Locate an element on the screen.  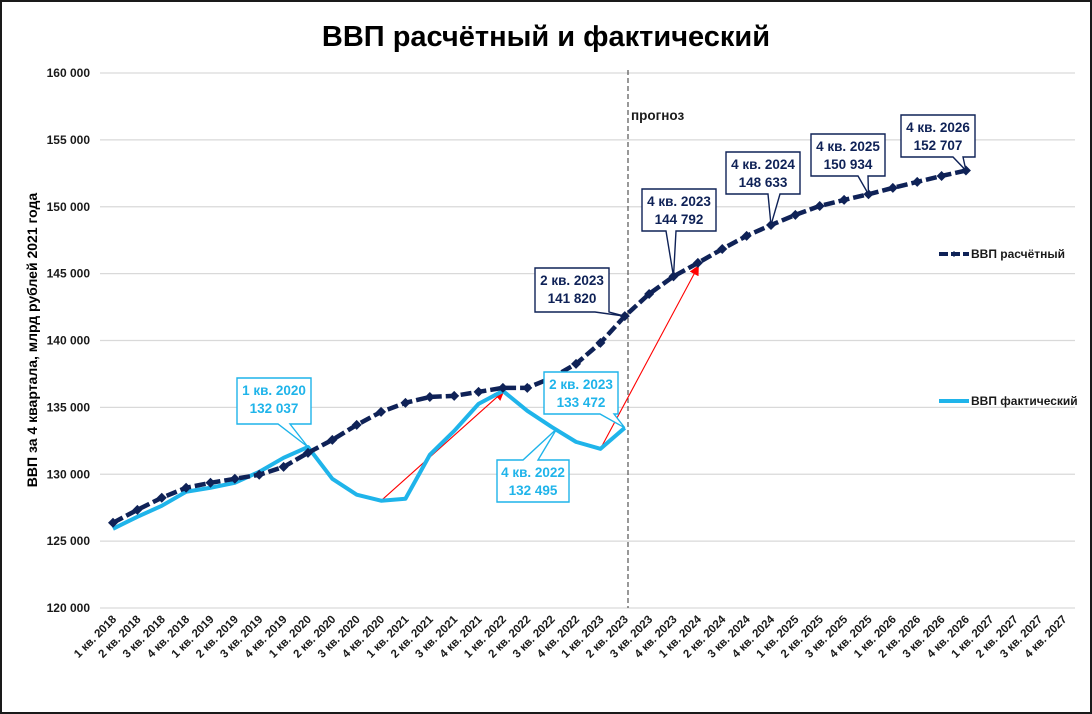
callout-value: 132 037 is located at coordinates (274, 408).